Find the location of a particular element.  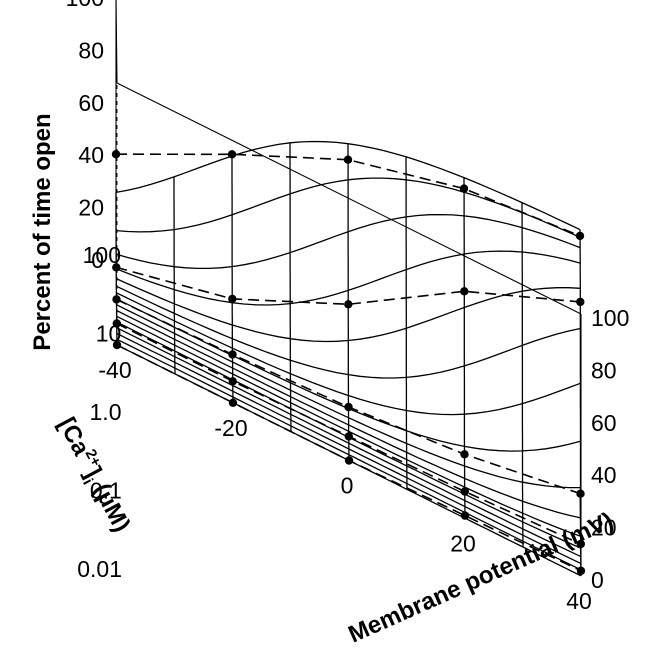

z-tick-left: 0 is located at coordinates (97, 260).